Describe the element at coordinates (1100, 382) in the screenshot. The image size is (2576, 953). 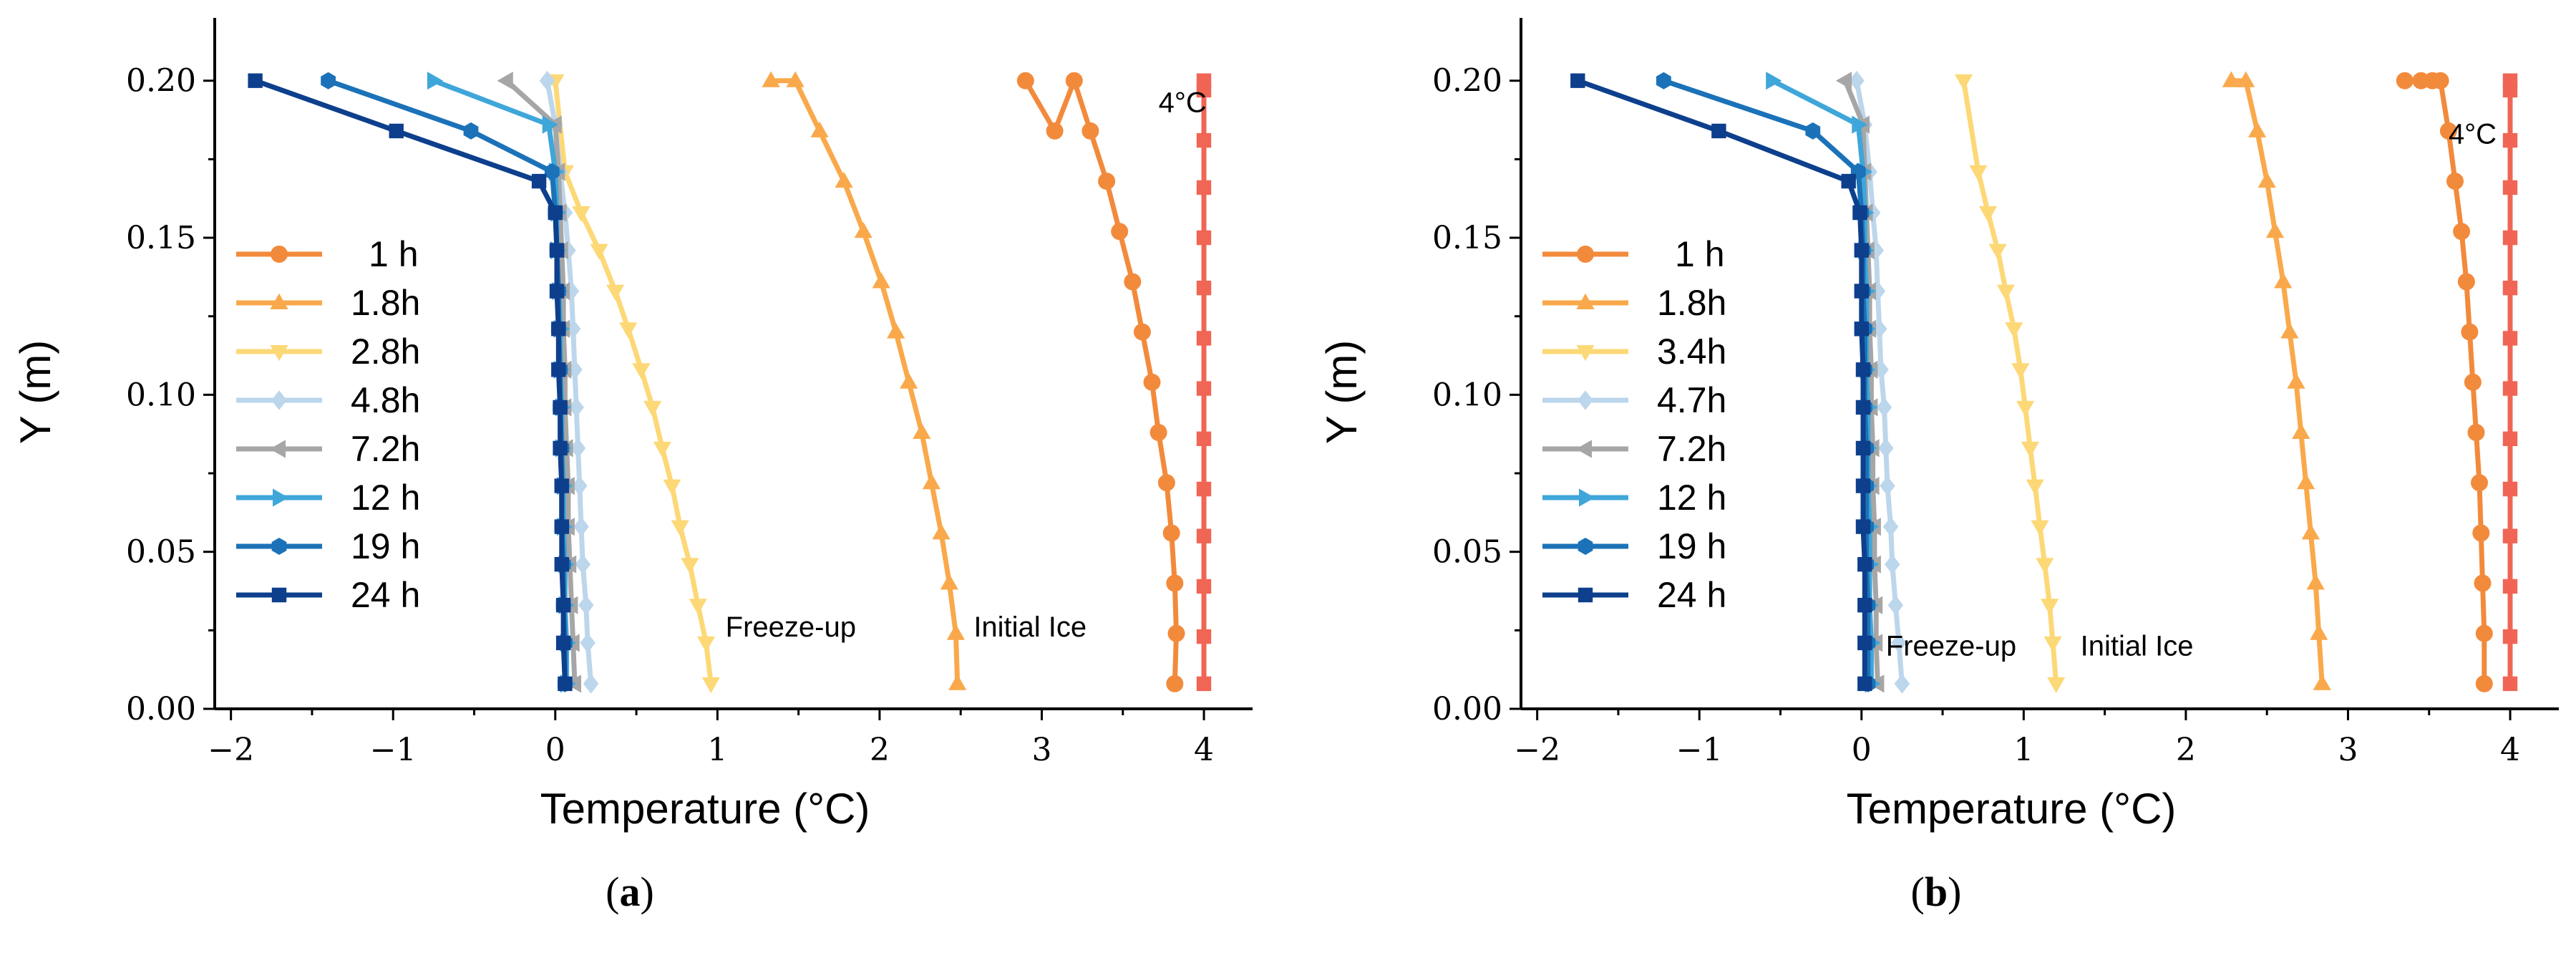
I see `series-1-h` at that location.